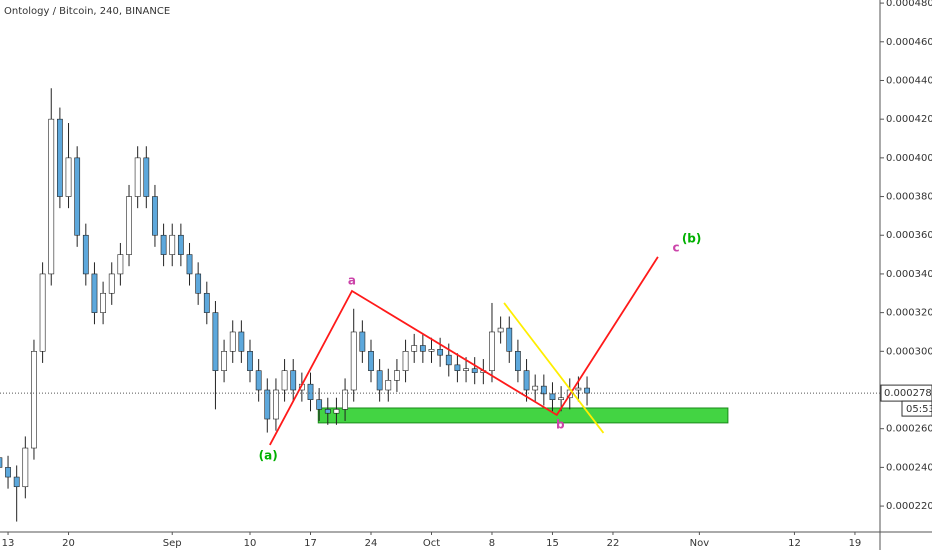 Image resolution: width=932 pixels, height=554 pixels. Describe the element at coordinates (700, 543) in the screenshot. I see `x-tick-label: Nov` at that location.